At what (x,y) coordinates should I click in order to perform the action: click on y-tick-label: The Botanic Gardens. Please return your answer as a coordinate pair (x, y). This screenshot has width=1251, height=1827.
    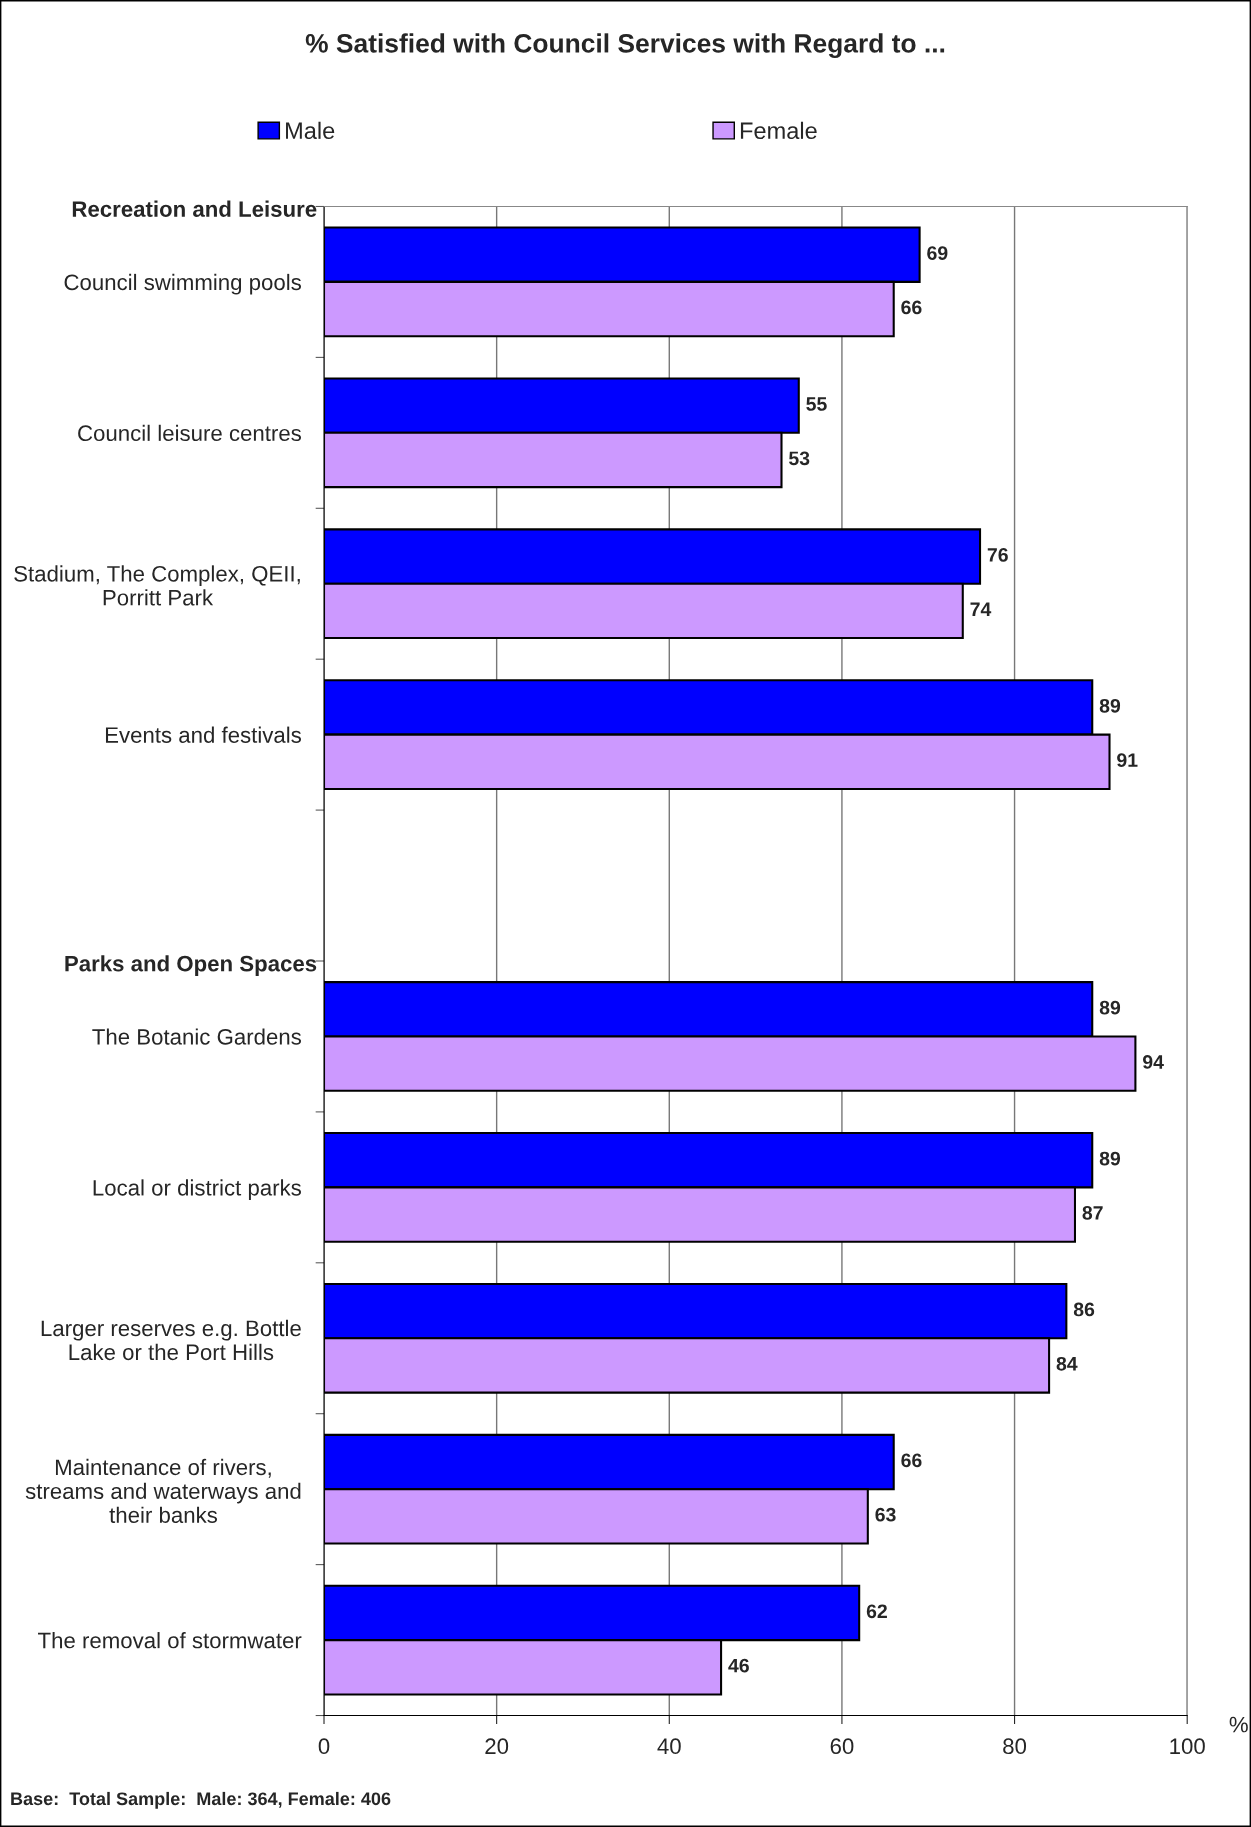
    Looking at the image, I should click on (196, 1036).